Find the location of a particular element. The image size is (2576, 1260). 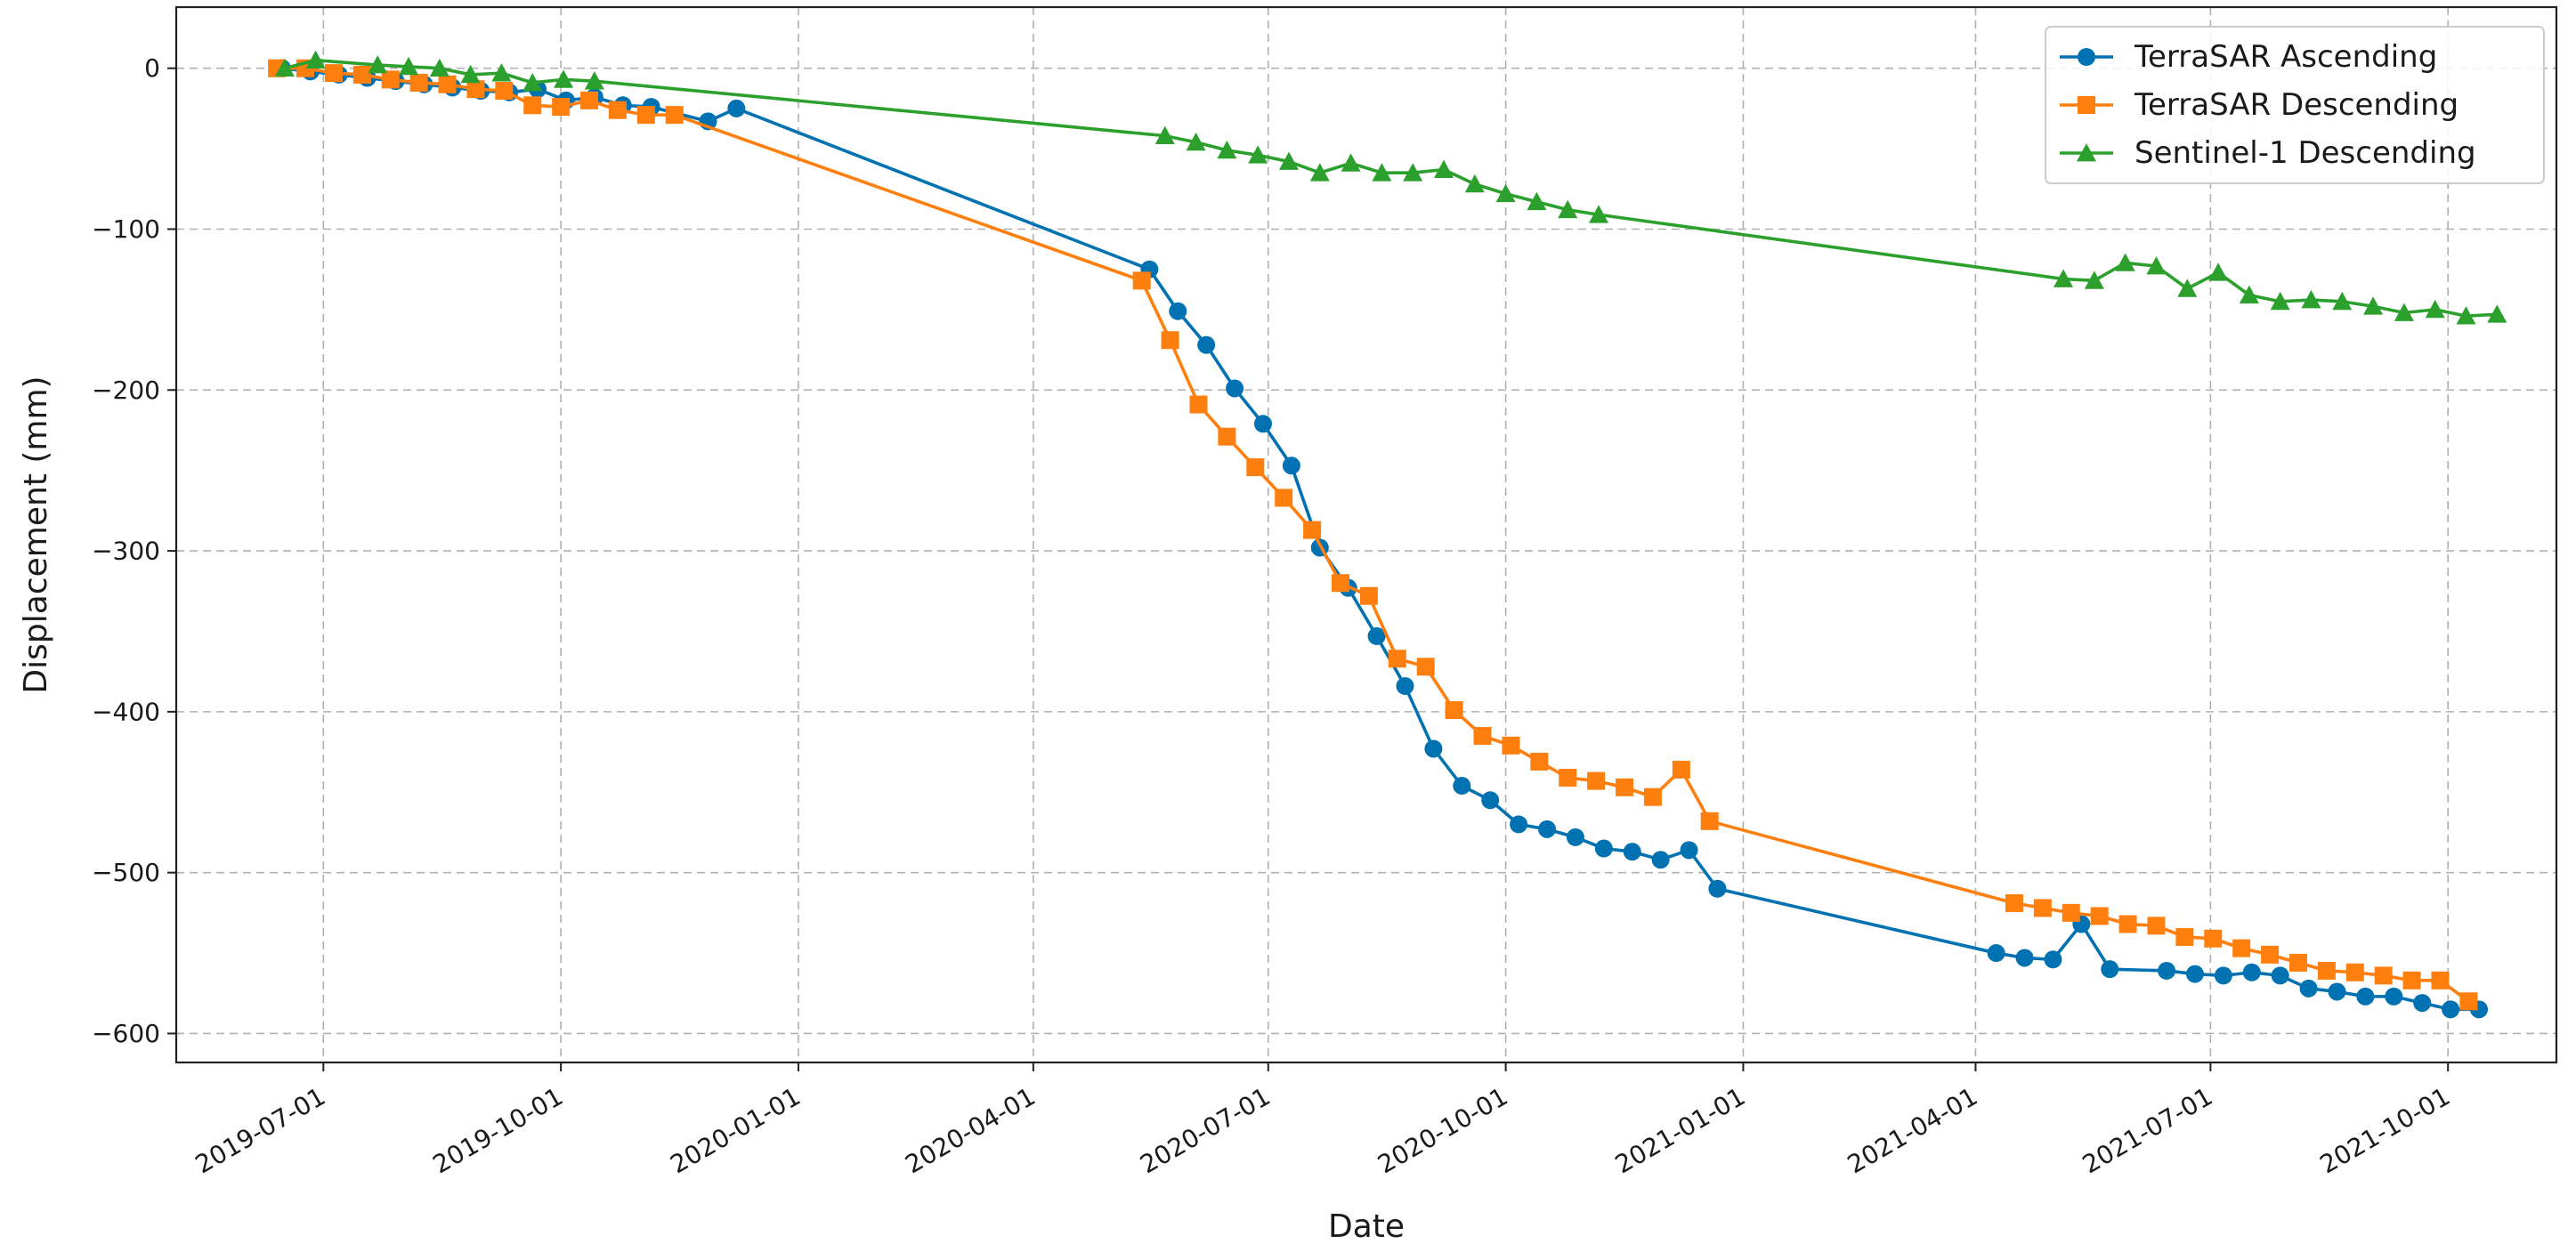

y-tick-label: −500 is located at coordinates (126, 872).